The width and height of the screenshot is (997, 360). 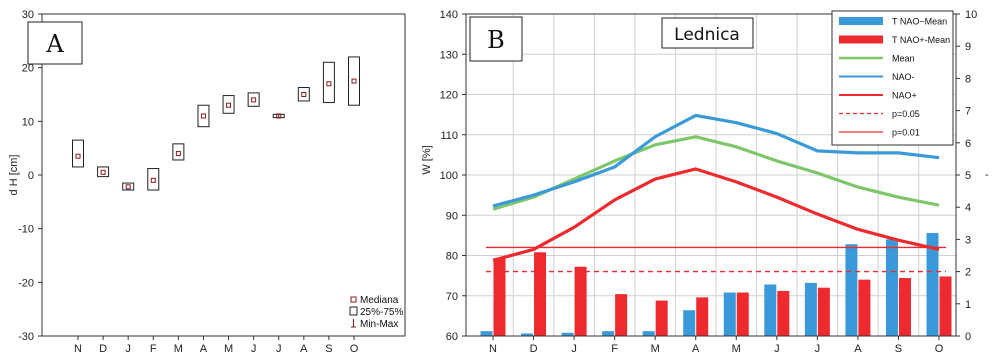 I want to click on y-axis-label-a: d H [cm], so click(x=14, y=175).